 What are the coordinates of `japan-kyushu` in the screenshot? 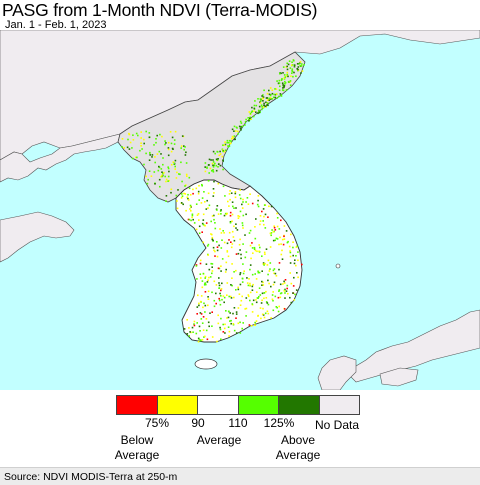 It's located at (337, 372).